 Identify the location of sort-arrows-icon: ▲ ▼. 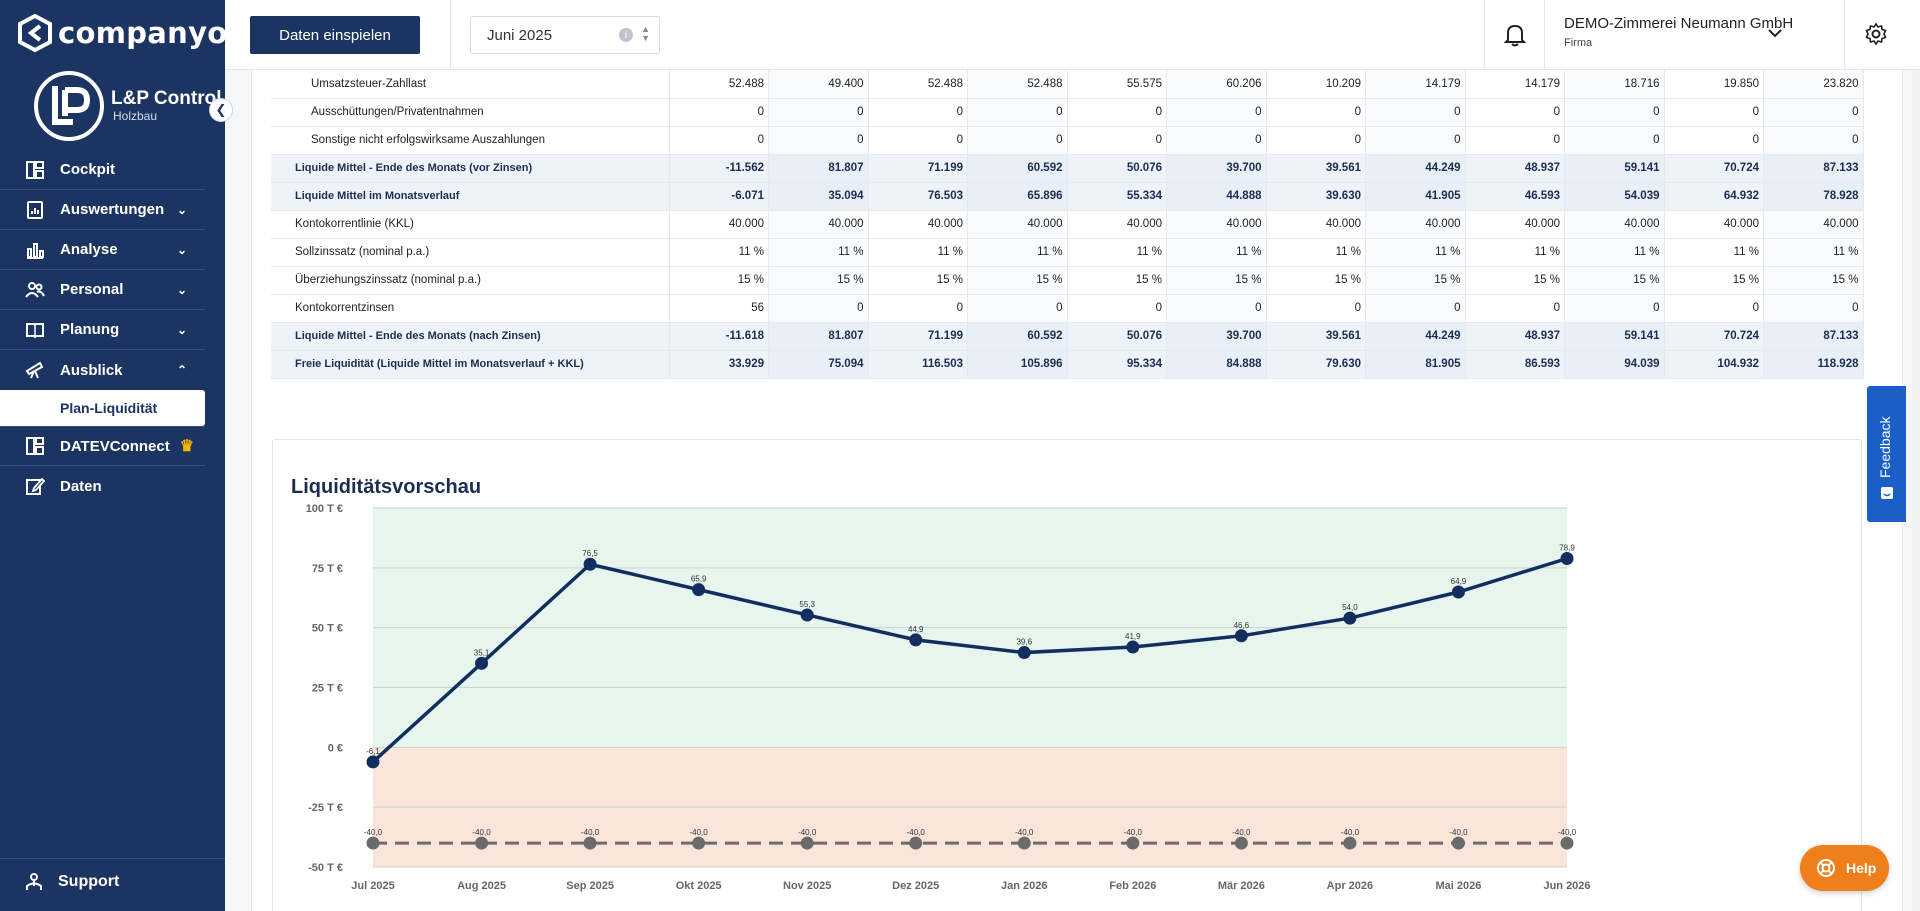
(645, 33).